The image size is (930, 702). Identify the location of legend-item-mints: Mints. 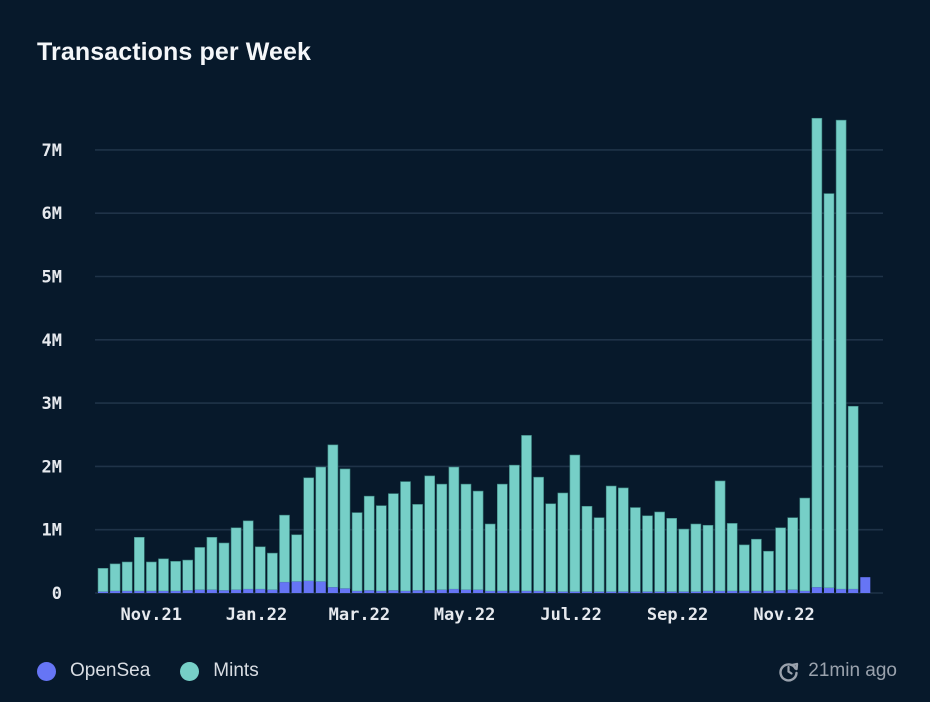
(219, 671).